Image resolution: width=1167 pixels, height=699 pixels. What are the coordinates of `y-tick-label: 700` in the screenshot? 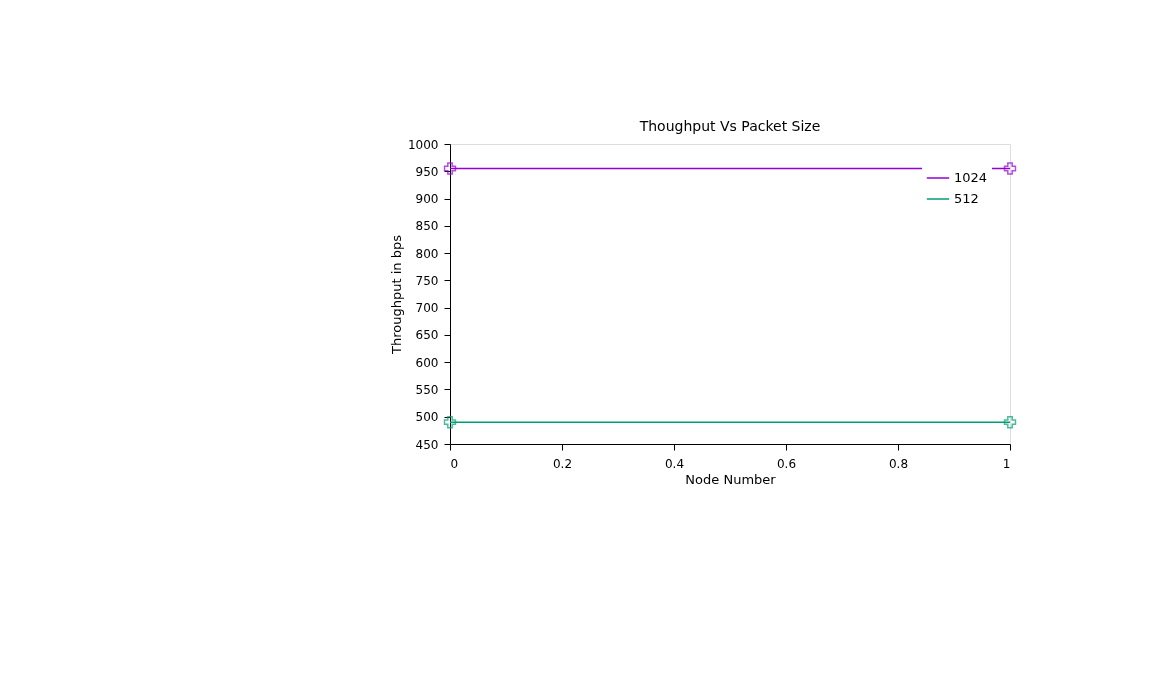 It's located at (427, 308).